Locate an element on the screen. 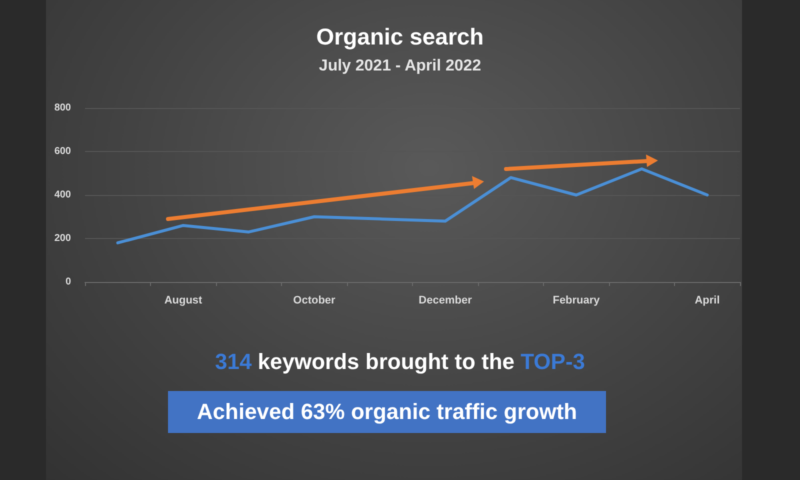 Image resolution: width=800 pixels, height=480 pixels. line-series is located at coordinates (412, 205).